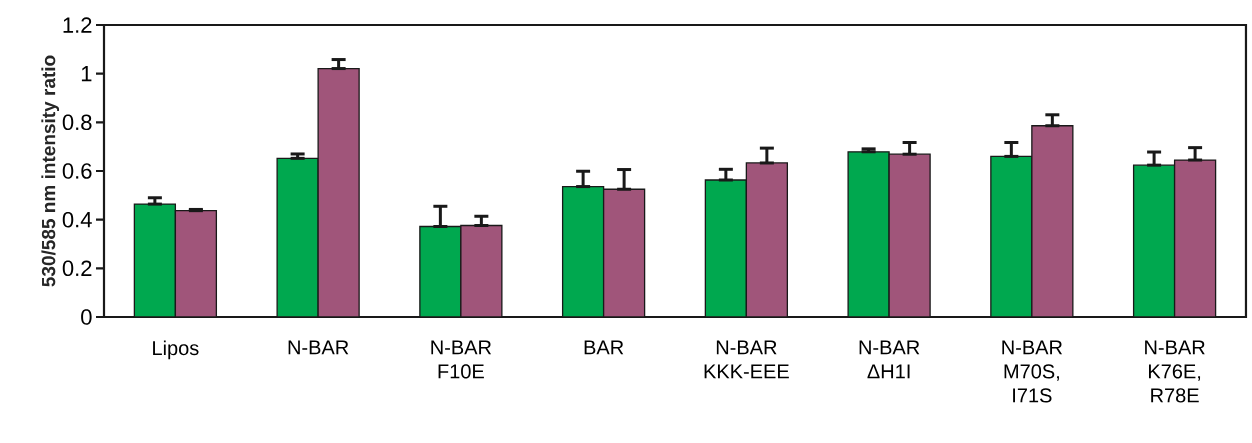  I want to click on y-tick-label: 0.4, so click(77, 219).